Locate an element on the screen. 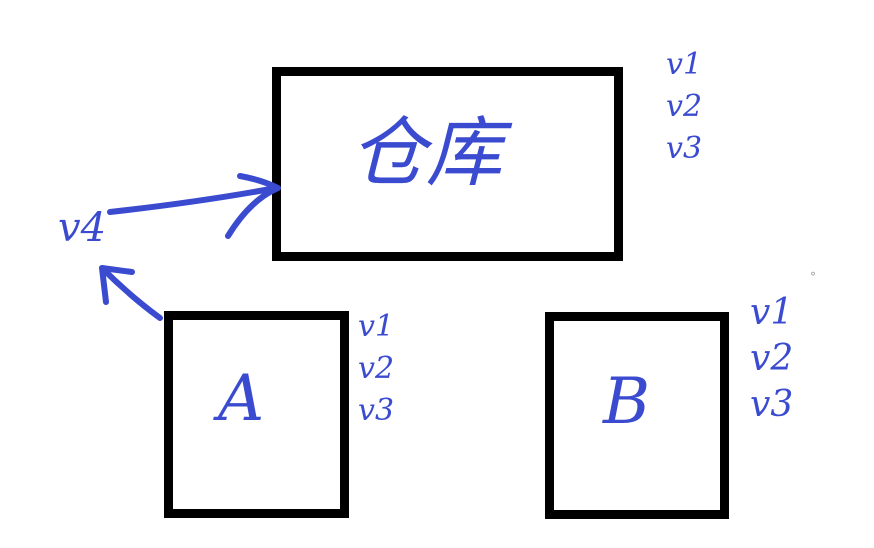  warehouse-box is located at coordinates (447, 164).